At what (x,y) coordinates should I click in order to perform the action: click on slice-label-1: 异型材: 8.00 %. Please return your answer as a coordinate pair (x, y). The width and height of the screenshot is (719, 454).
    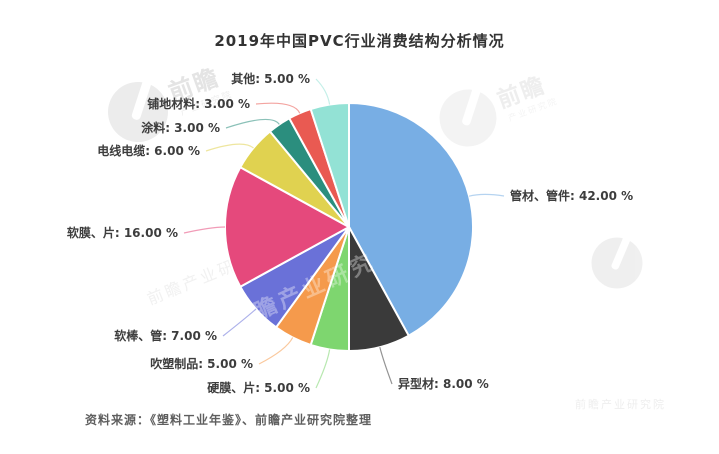
    Looking at the image, I should click on (443, 384).